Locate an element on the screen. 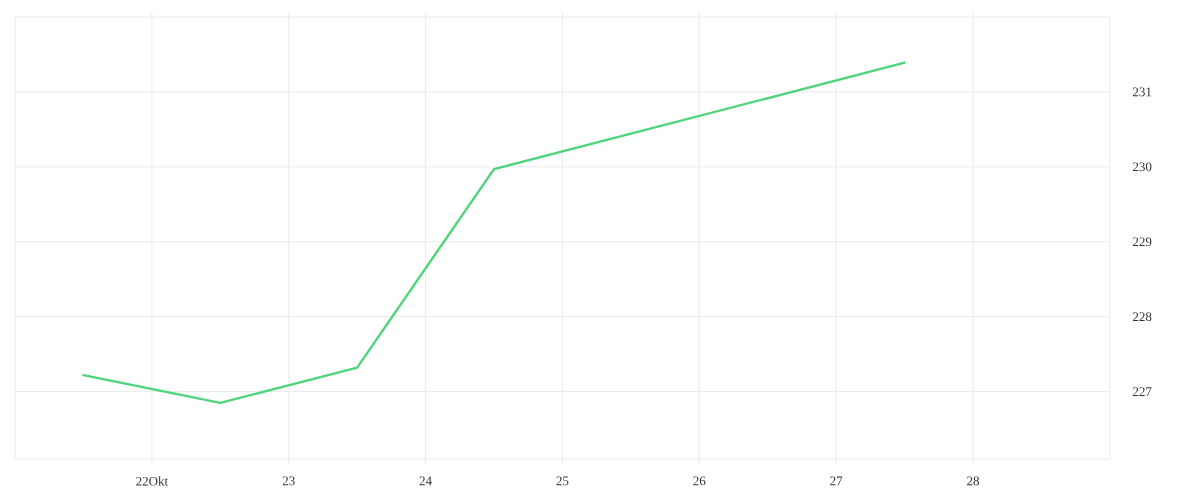  x-tick-label: 22Okt is located at coordinates (152, 481).